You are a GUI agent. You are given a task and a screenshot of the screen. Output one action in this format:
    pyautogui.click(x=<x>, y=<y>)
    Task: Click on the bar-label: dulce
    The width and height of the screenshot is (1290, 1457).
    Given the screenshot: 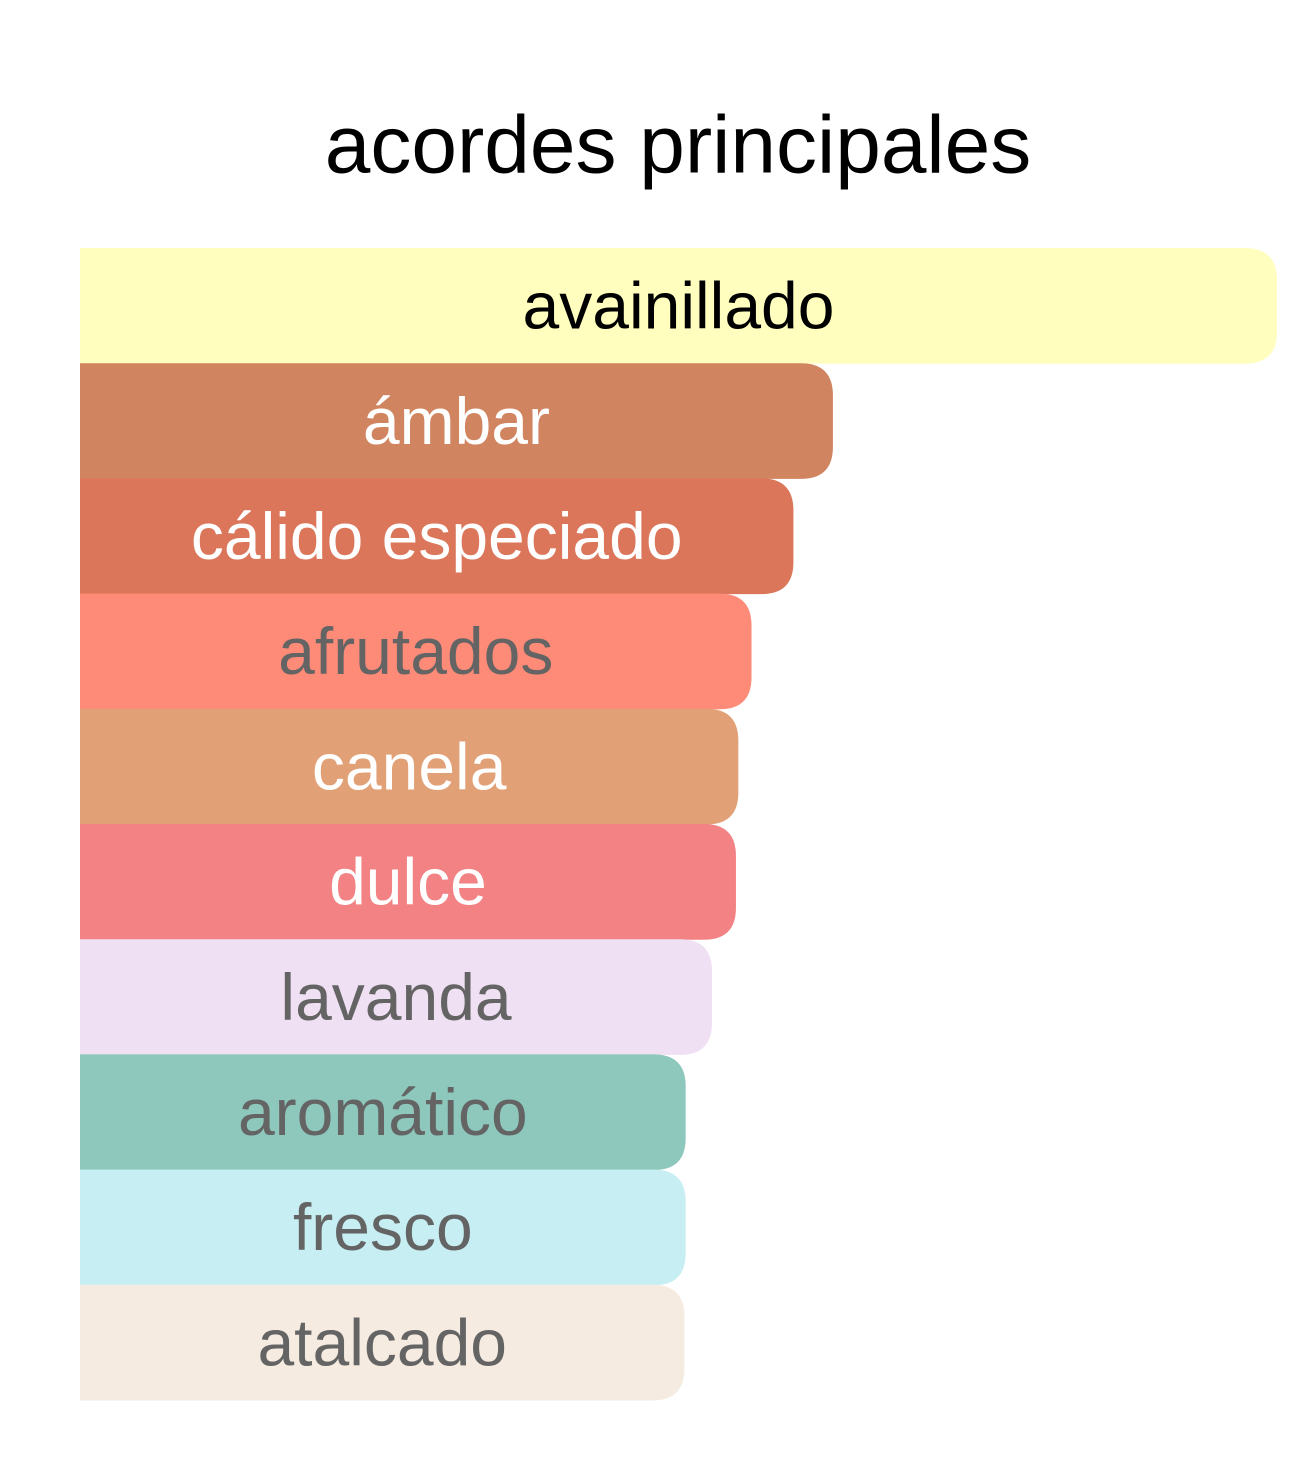 What is the action you would take?
    pyautogui.click(x=408, y=882)
    